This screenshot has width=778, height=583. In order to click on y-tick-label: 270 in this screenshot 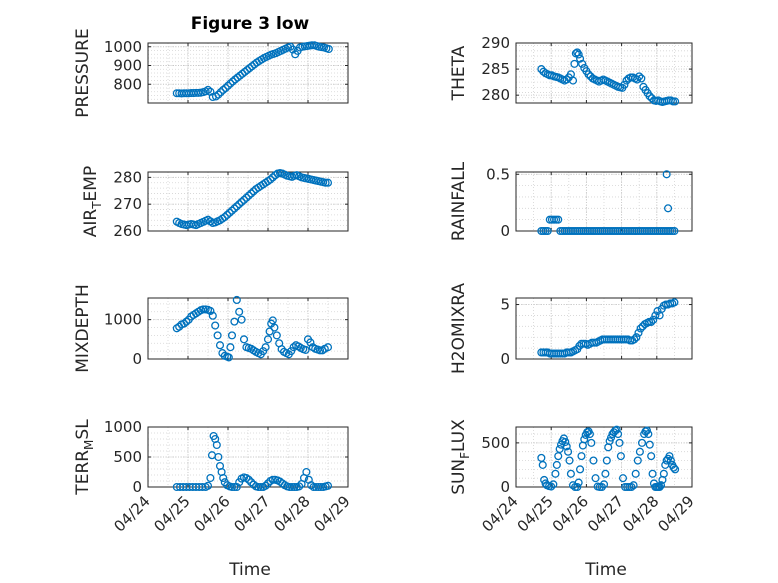, I will do `click(127, 204)`.